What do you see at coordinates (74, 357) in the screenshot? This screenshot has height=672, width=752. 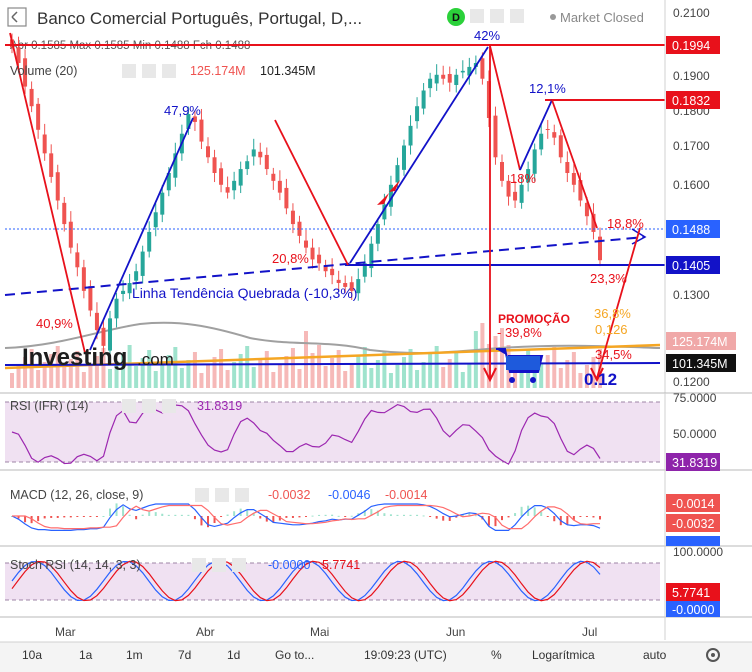 I see `investing-logo: Investing` at bounding box center [74, 357].